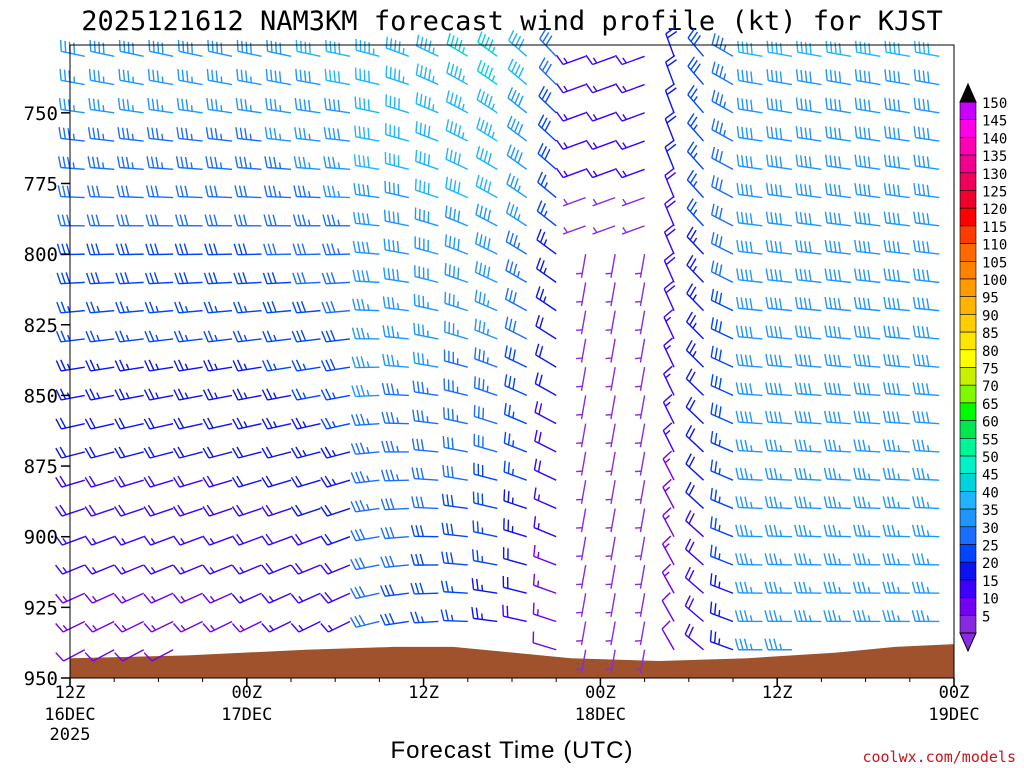  I want to click on x-tick-label: 00Z, so click(246, 693).